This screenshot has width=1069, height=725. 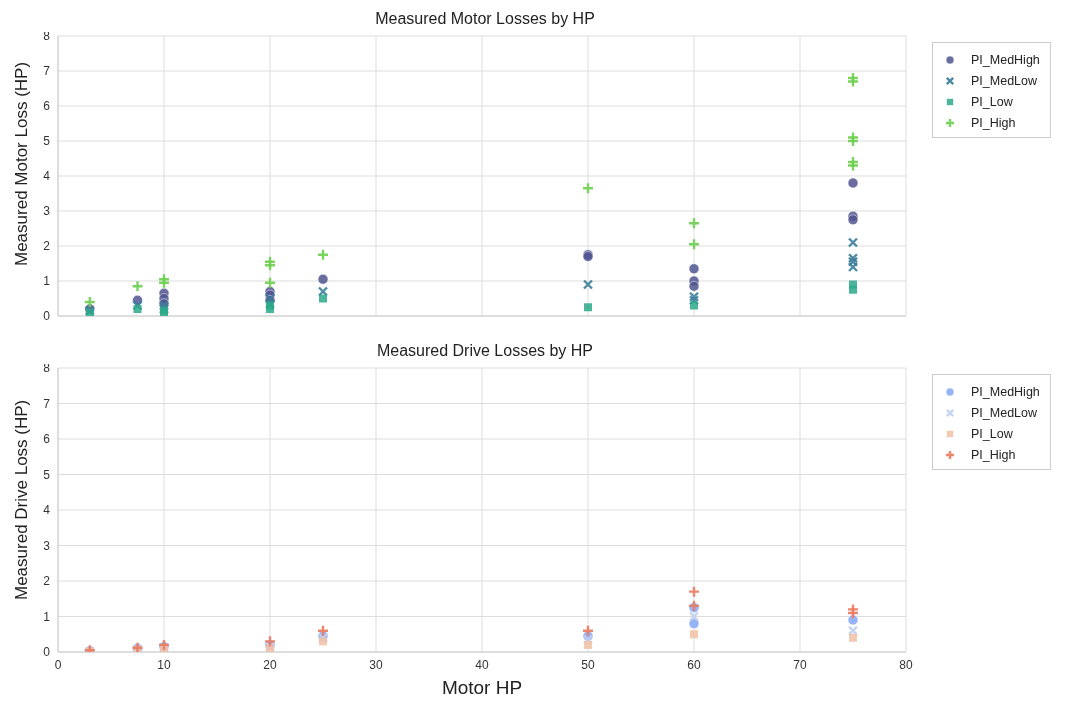 What do you see at coordinates (58, 664) in the screenshot?
I see `x-tick-label: 0` at bounding box center [58, 664].